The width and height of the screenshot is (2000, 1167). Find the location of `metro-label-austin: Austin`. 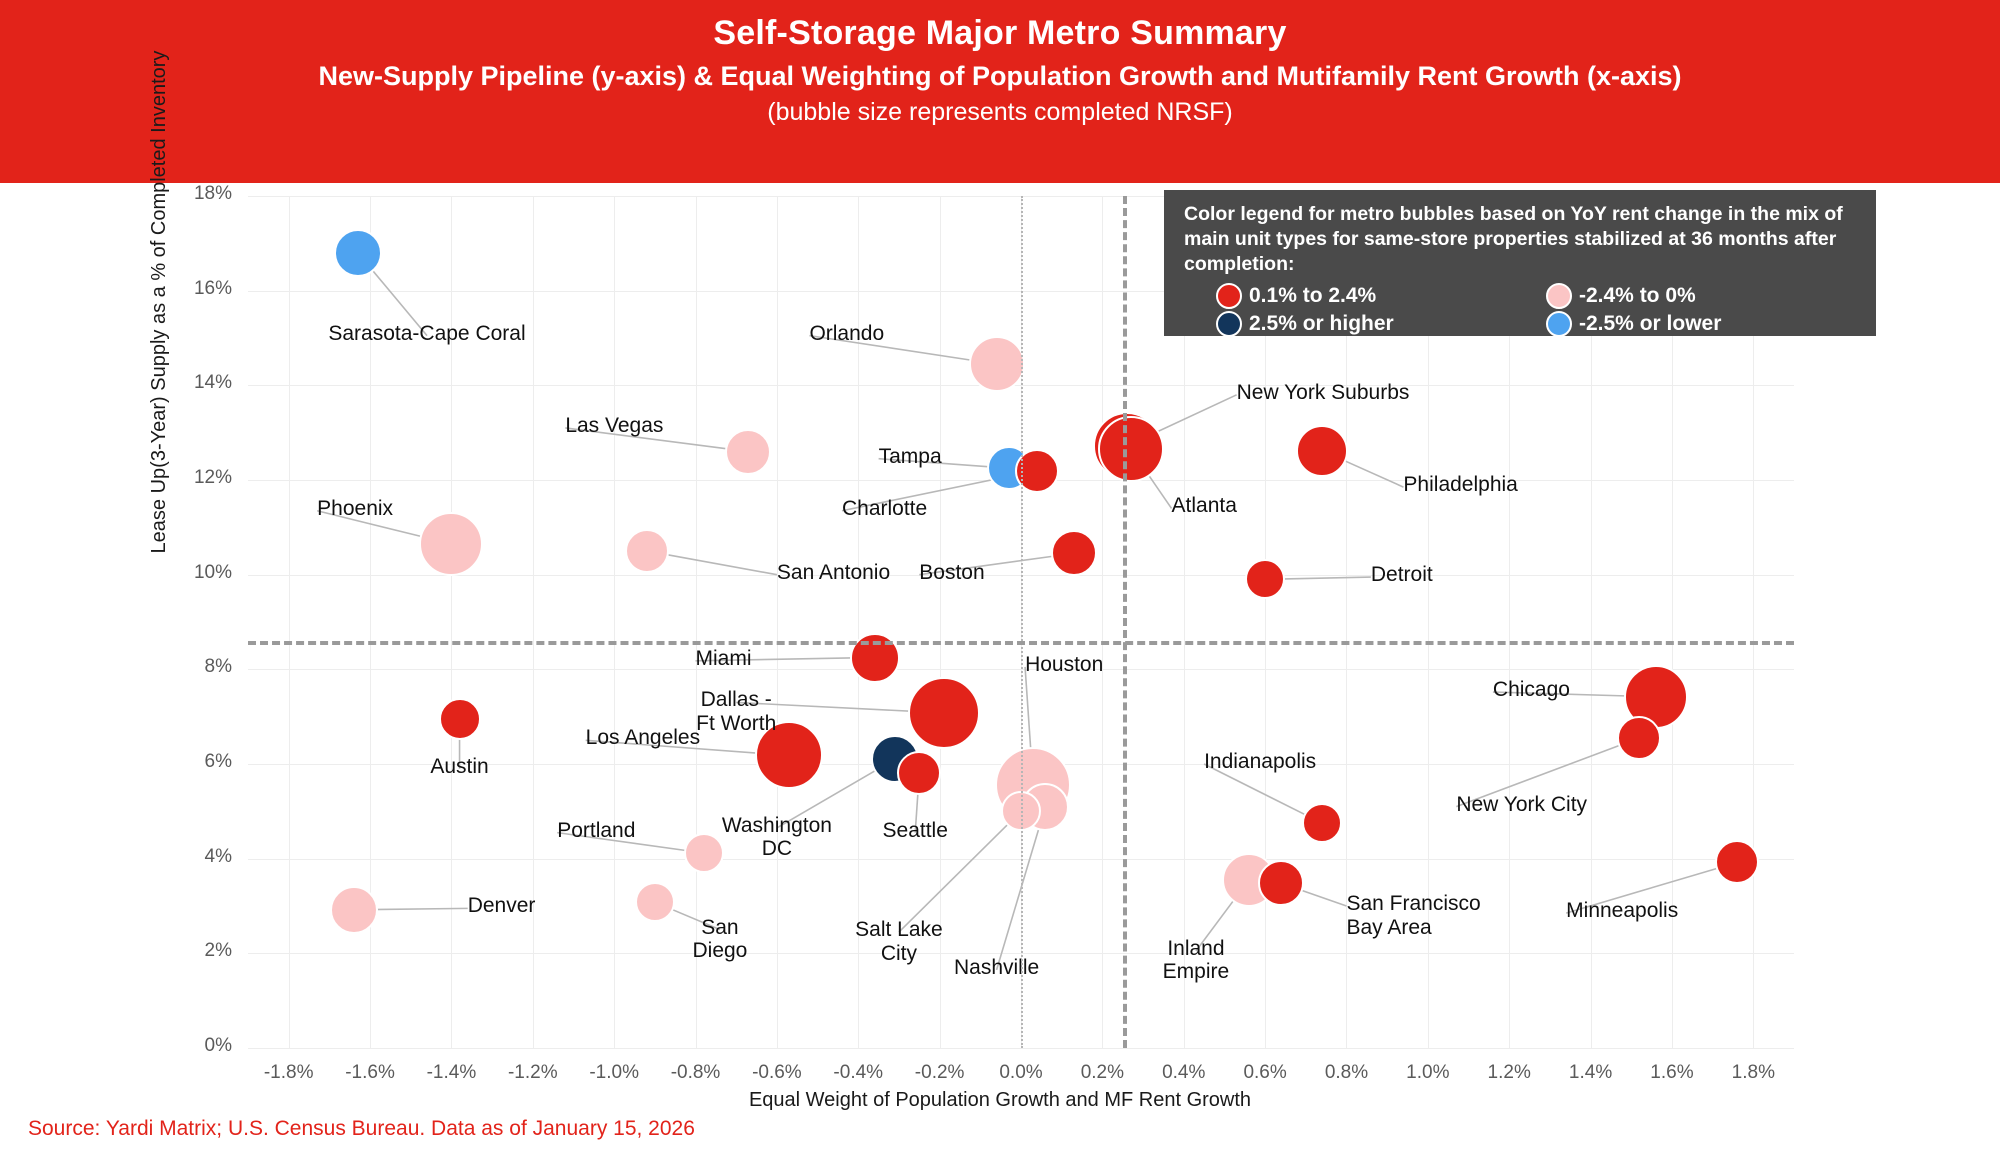

metro-label-austin: Austin is located at coordinates (459, 766).